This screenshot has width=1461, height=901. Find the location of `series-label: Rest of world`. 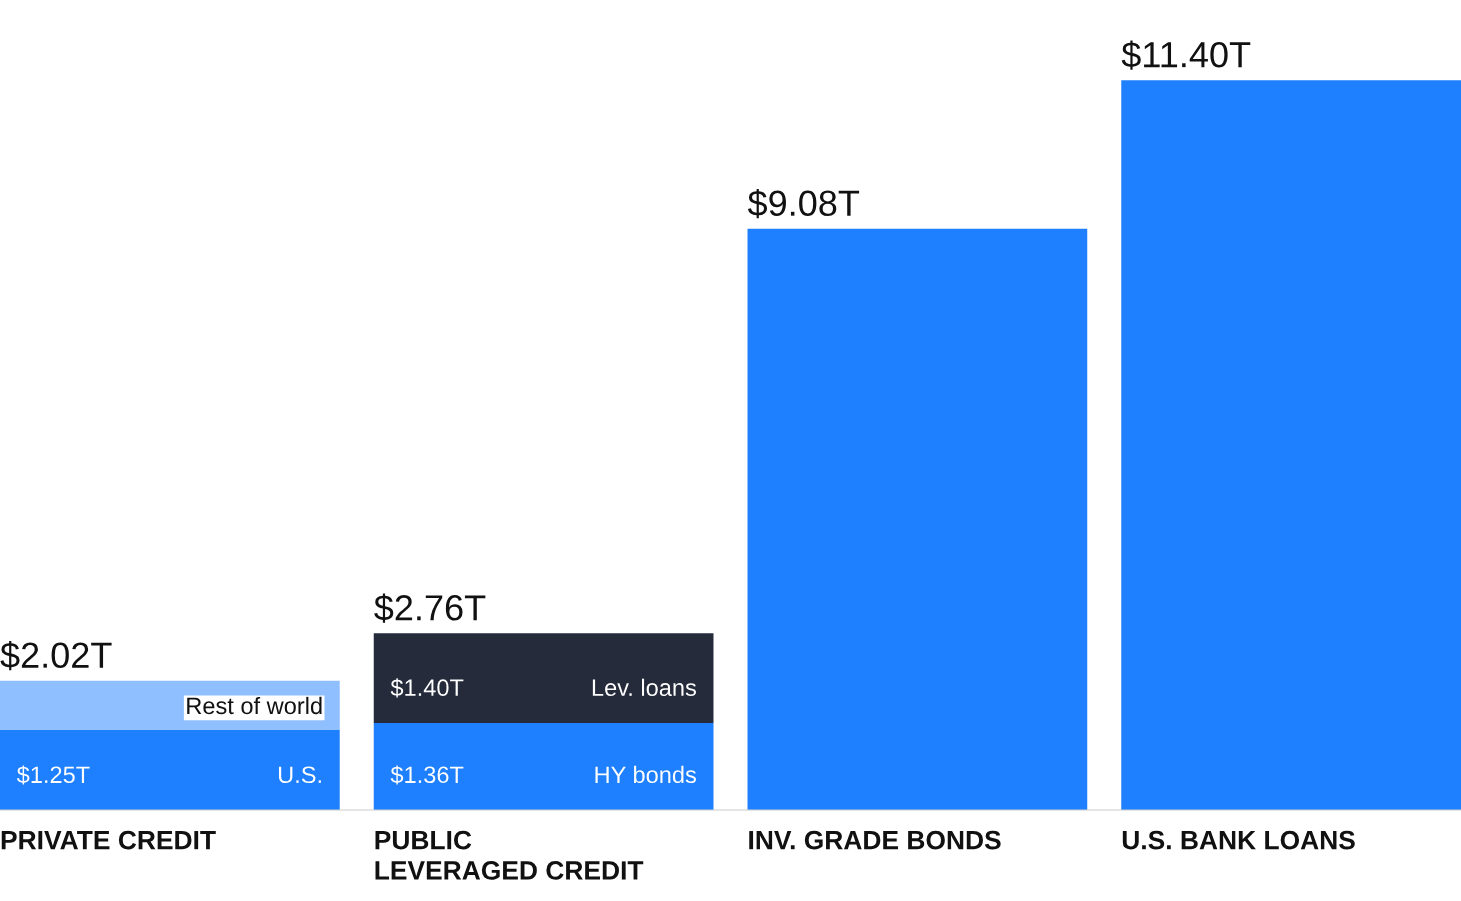

series-label: Rest of world is located at coordinates (254, 705).